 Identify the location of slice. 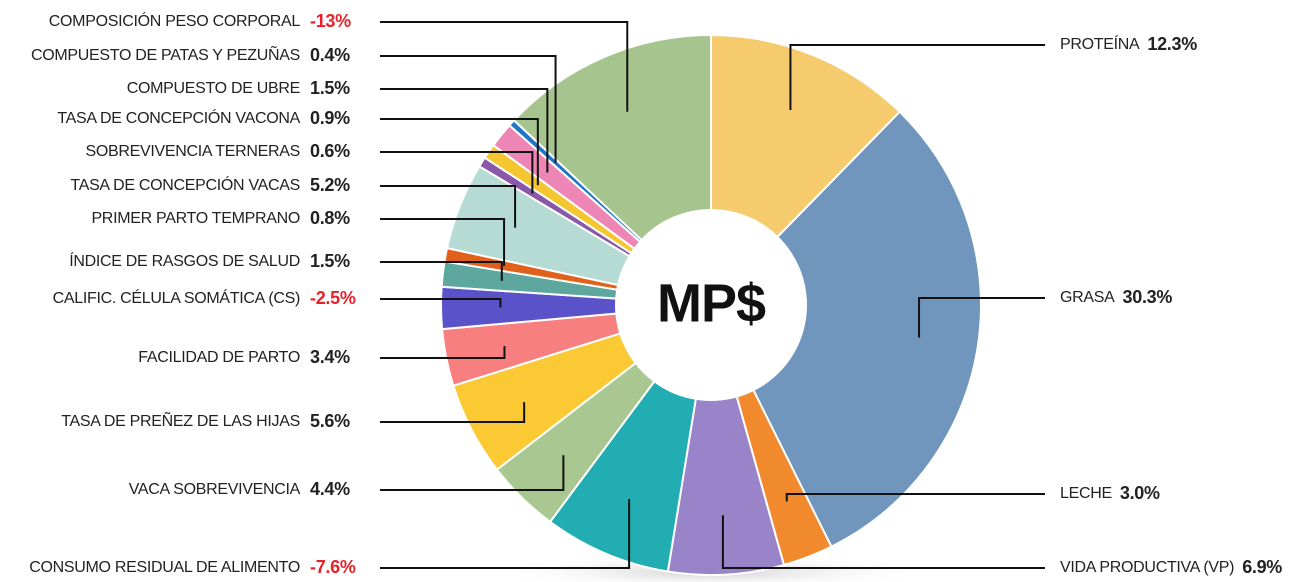
(726, 440).